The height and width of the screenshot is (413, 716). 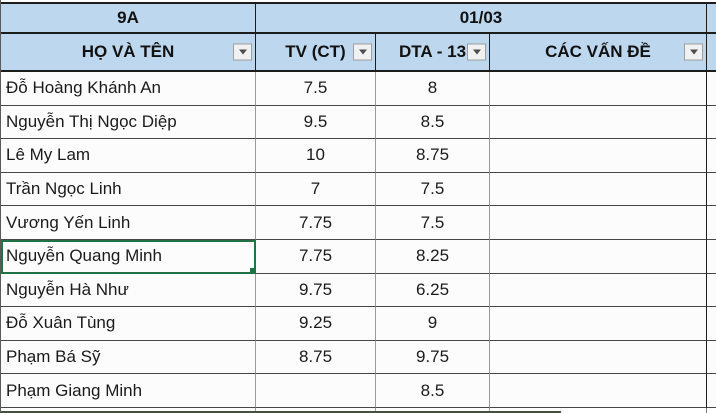 I want to click on bottom-border-segment, so click(x=281, y=412).